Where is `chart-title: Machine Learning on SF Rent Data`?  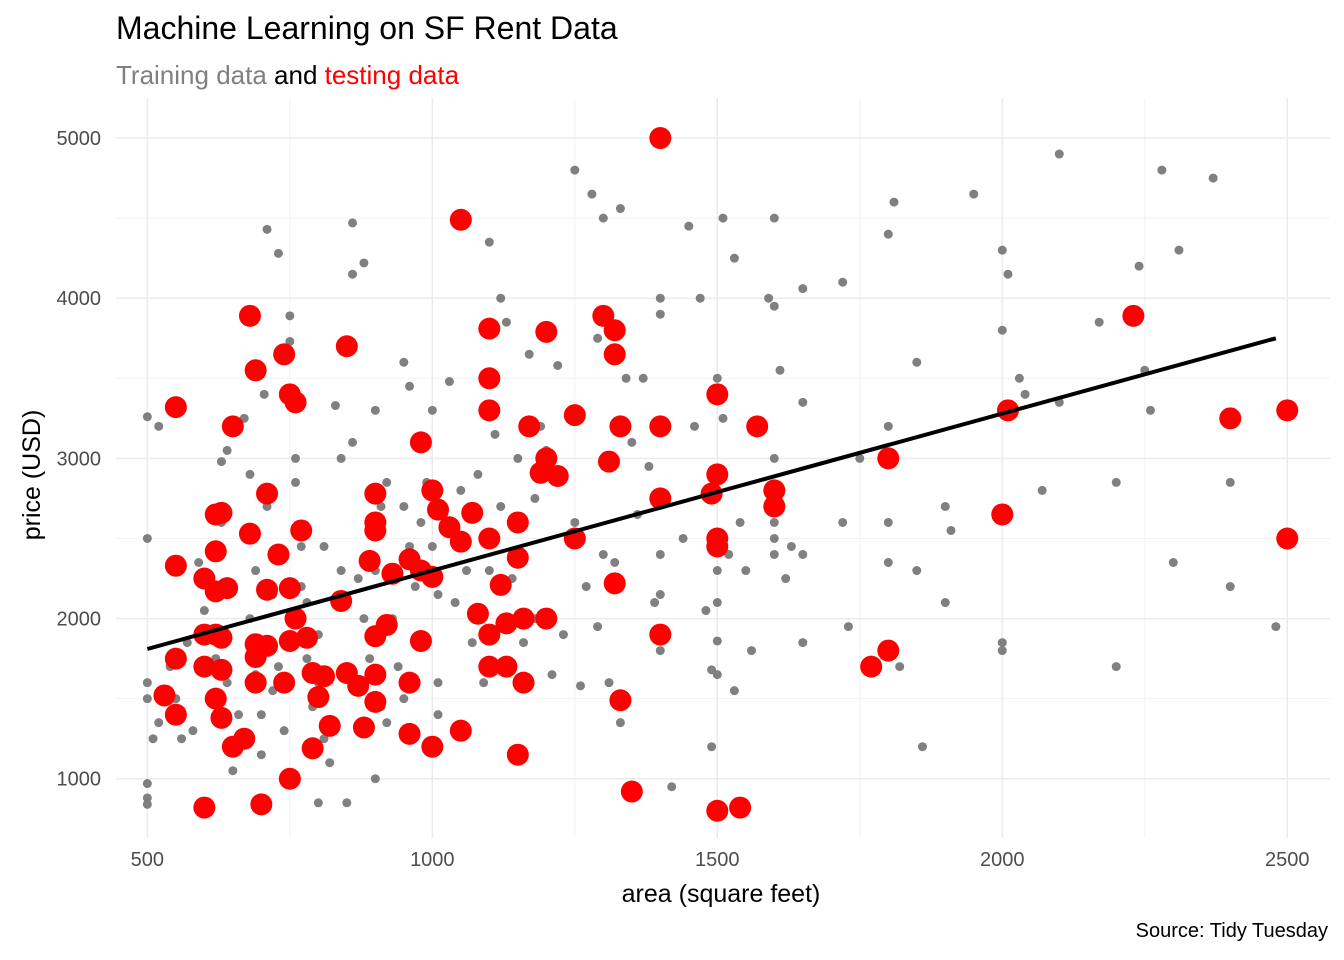 chart-title: Machine Learning on SF Rent Data is located at coordinates (367, 28).